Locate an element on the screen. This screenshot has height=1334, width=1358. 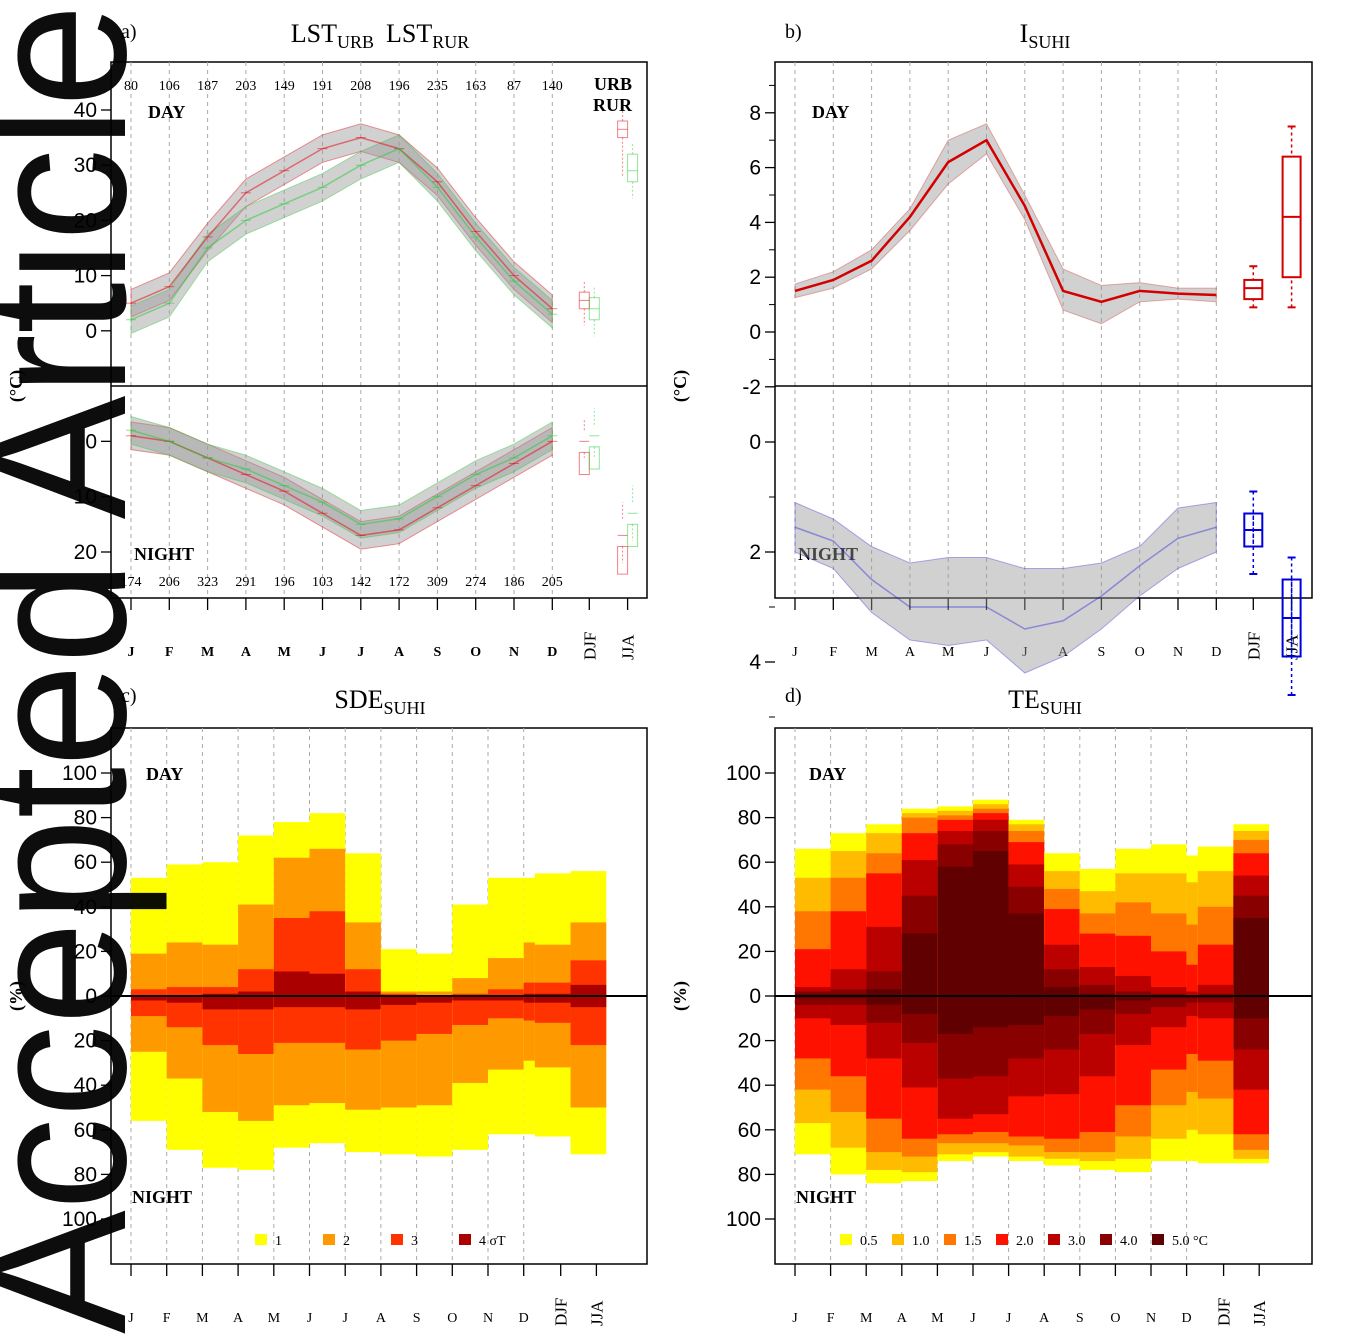
y-tick-label: 40 is located at coordinates (85, 1085).